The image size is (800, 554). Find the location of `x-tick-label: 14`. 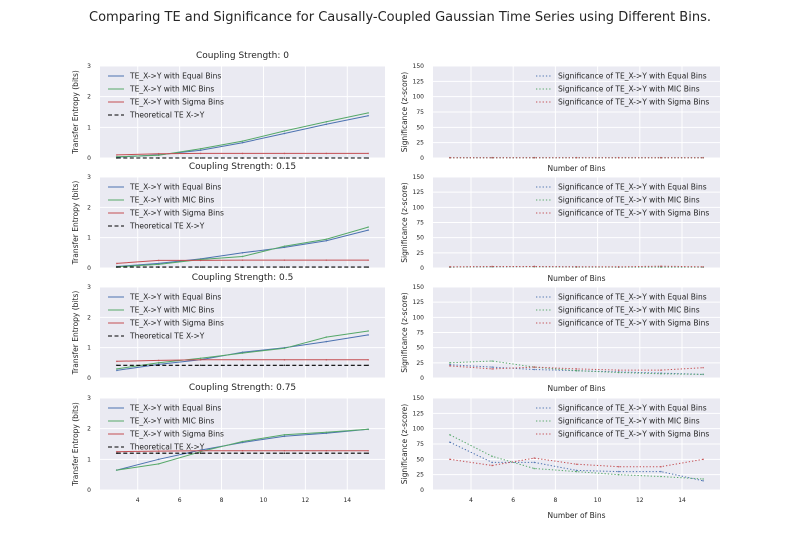

x-tick-label: 14 is located at coordinates (347, 500).